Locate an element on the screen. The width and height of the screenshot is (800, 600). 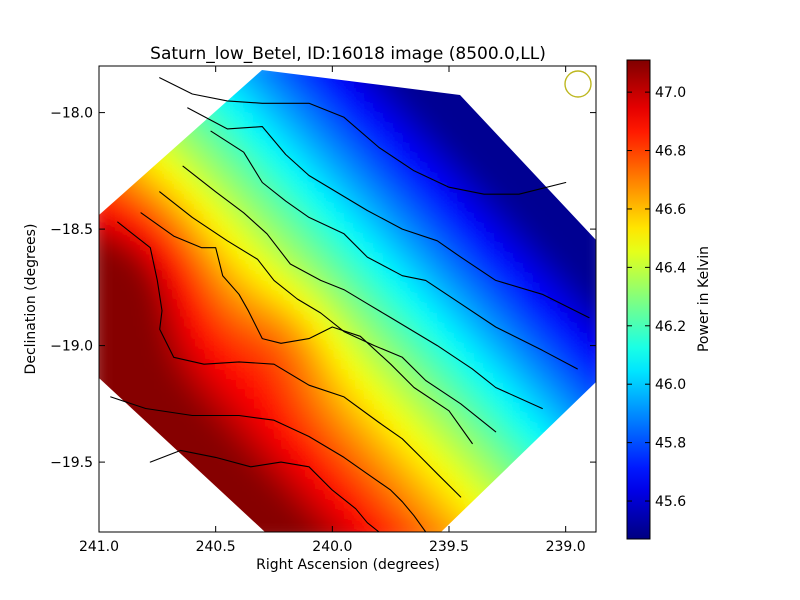
colorbar-tick-label: 45.8 is located at coordinates (670, 444).